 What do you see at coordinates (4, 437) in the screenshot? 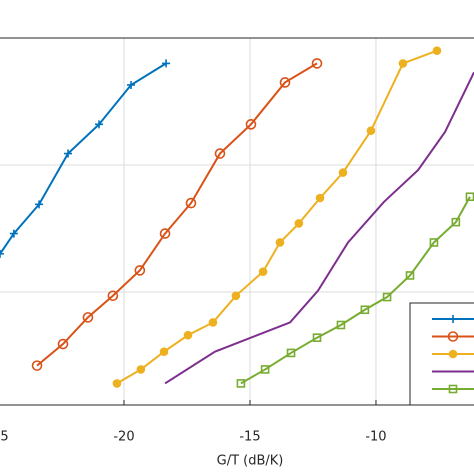
I see `x-tick-label: -25` at bounding box center [4, 437].